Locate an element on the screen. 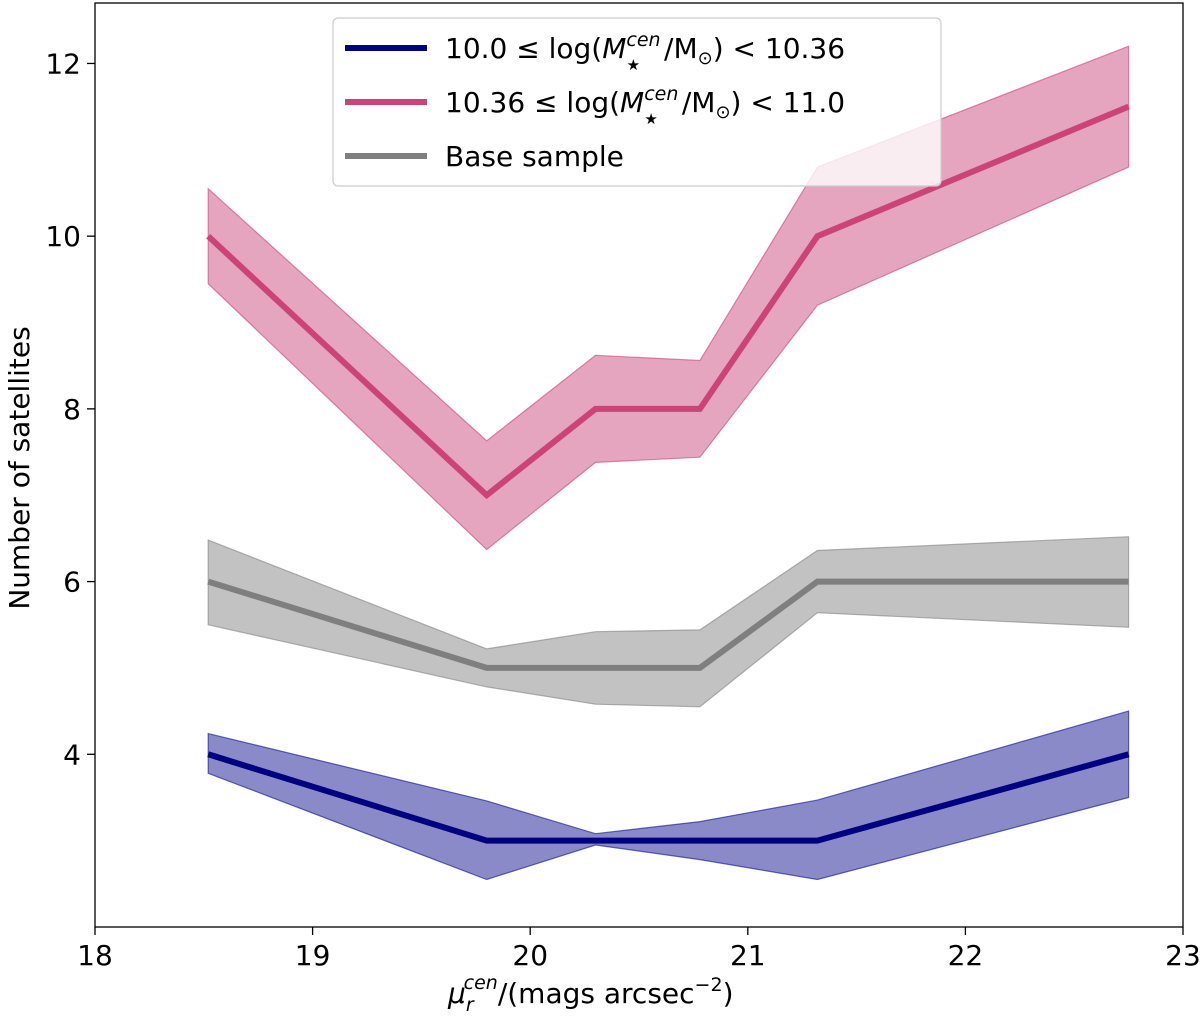 This screenshot has height=1019, width=1200. x-axis-title: μrcen/(mags arcsec−2) is located at coordinates (590, 994).